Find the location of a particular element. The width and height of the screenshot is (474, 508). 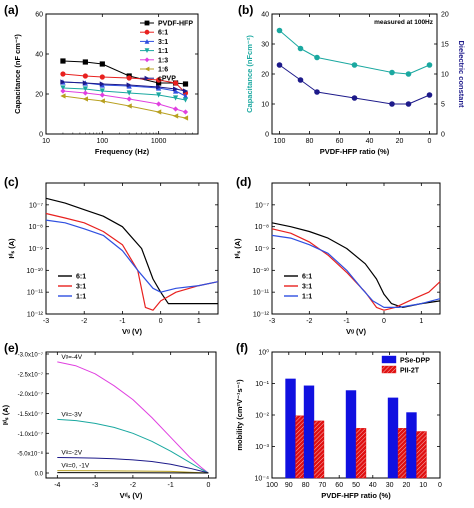

y-tick-label: 0.0 is located at coordinates (39, 475).